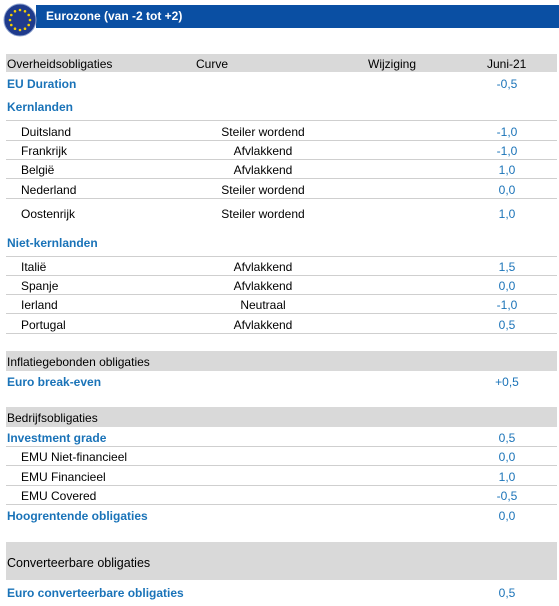  Describe the element at coordinates (507, 457) in the screenshot. I see `row-emu-niet-financieel-value: 0,0` at that location.